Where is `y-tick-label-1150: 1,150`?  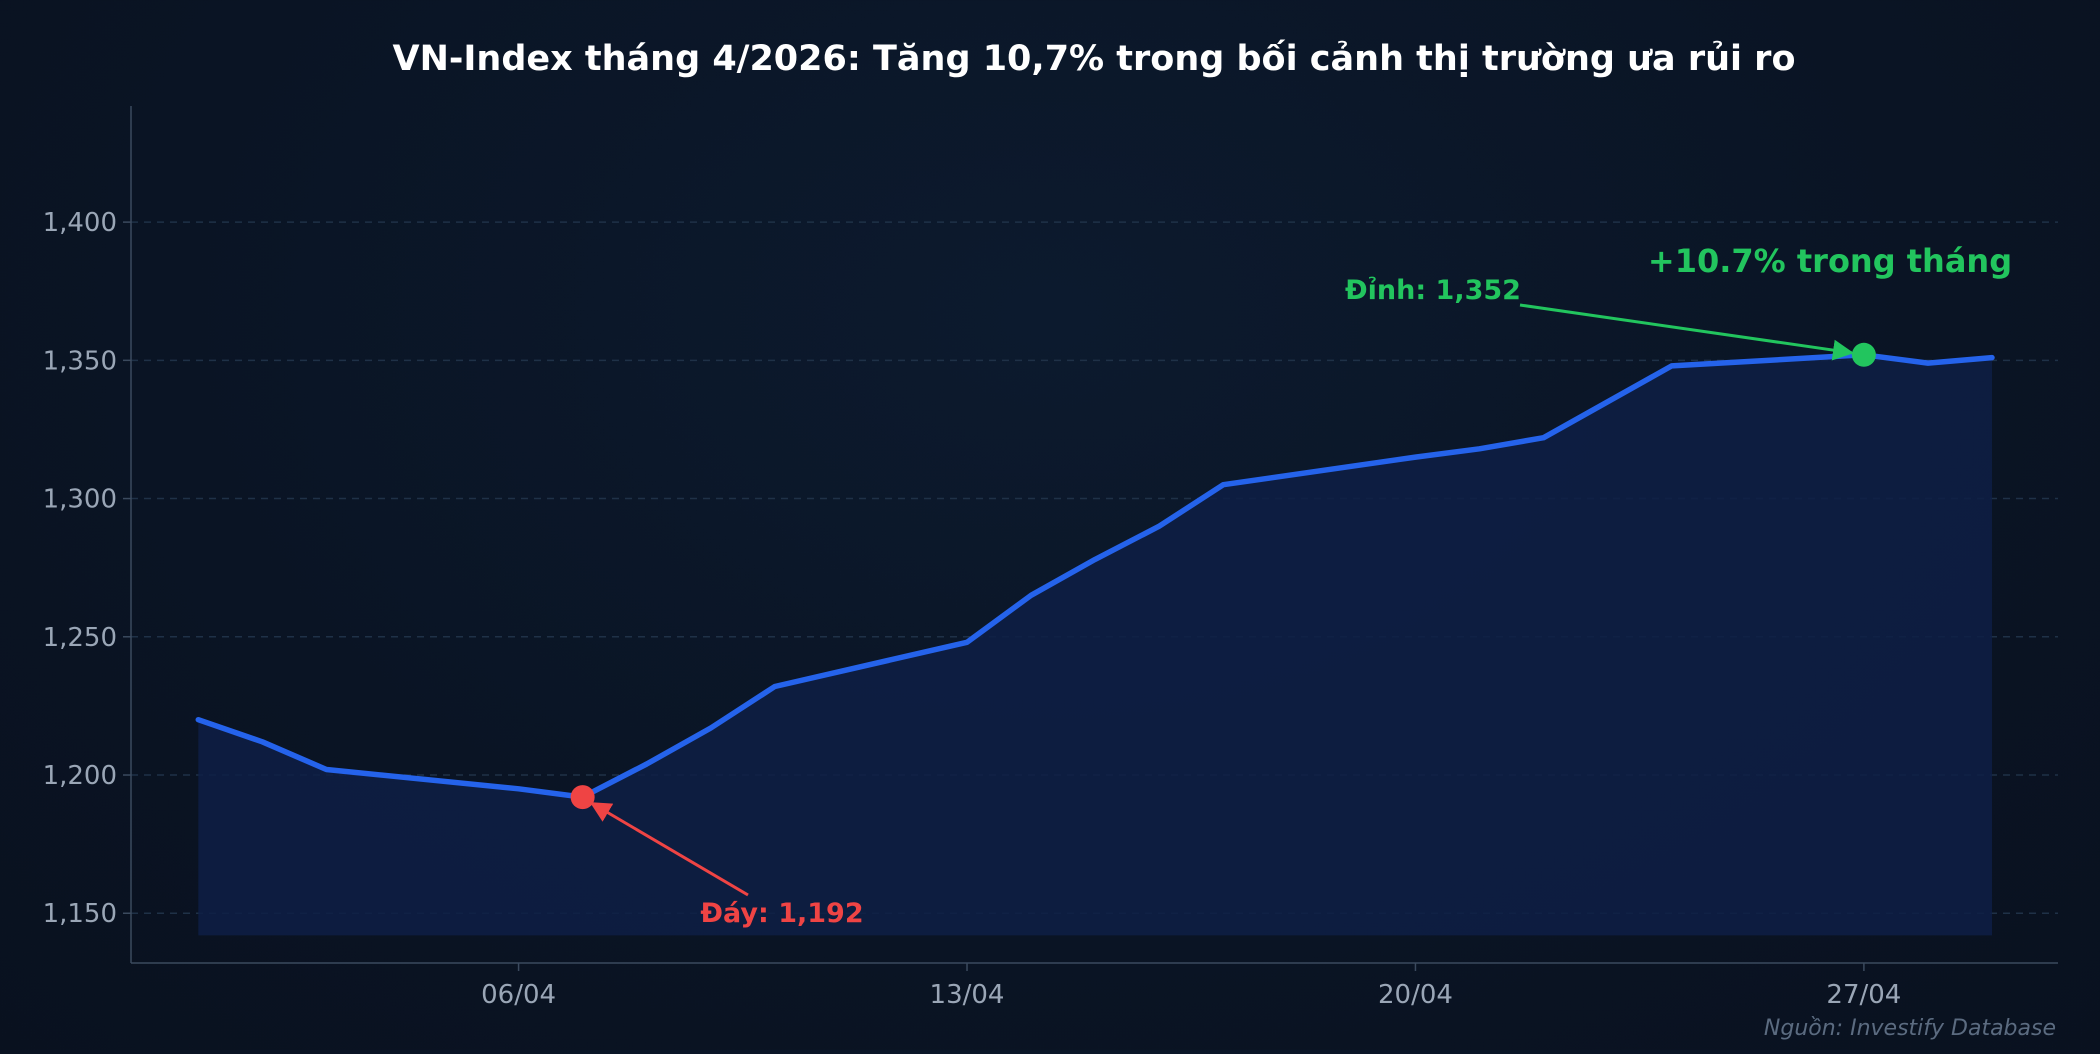 y-tick-label-1150: 1,150 is located at coordinates (80, 914).